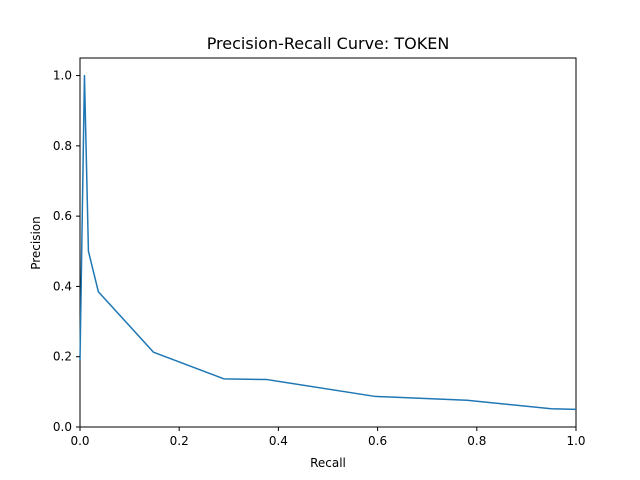 The width and height of the screenshot is (640, 480). Describe the element at coordinates (79, 441) in the screenshot. I see `x-tick-label: 0.0` at that location.